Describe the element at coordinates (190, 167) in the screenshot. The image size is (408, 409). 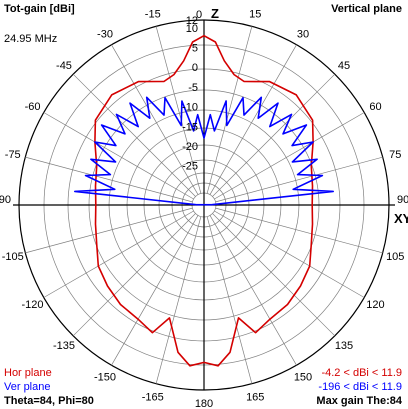
I see `radial-tick-label: -25` at that location.